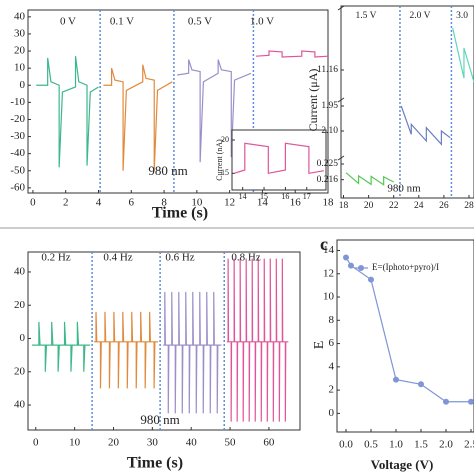 This screenshot has height=474, width=474. I want to click on y-axis-label: E, so click(319, 345).